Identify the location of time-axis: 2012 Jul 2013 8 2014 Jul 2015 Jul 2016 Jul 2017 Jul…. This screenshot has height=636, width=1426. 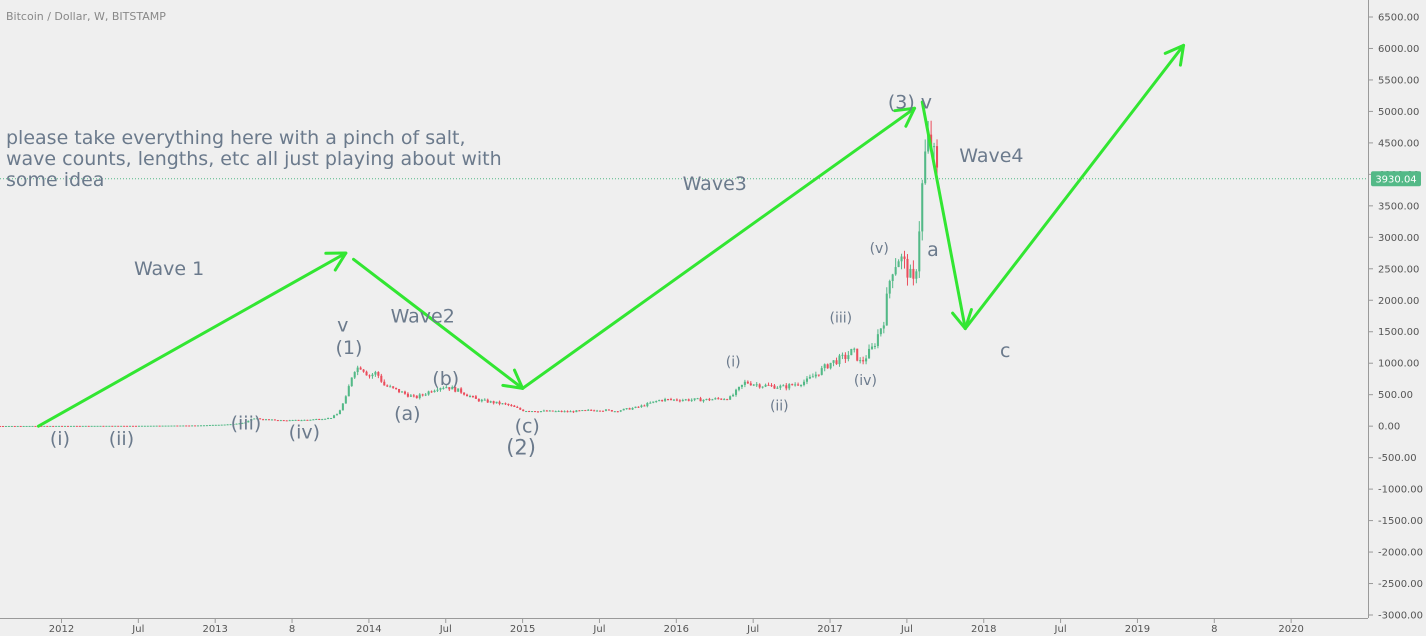
(684, 626).